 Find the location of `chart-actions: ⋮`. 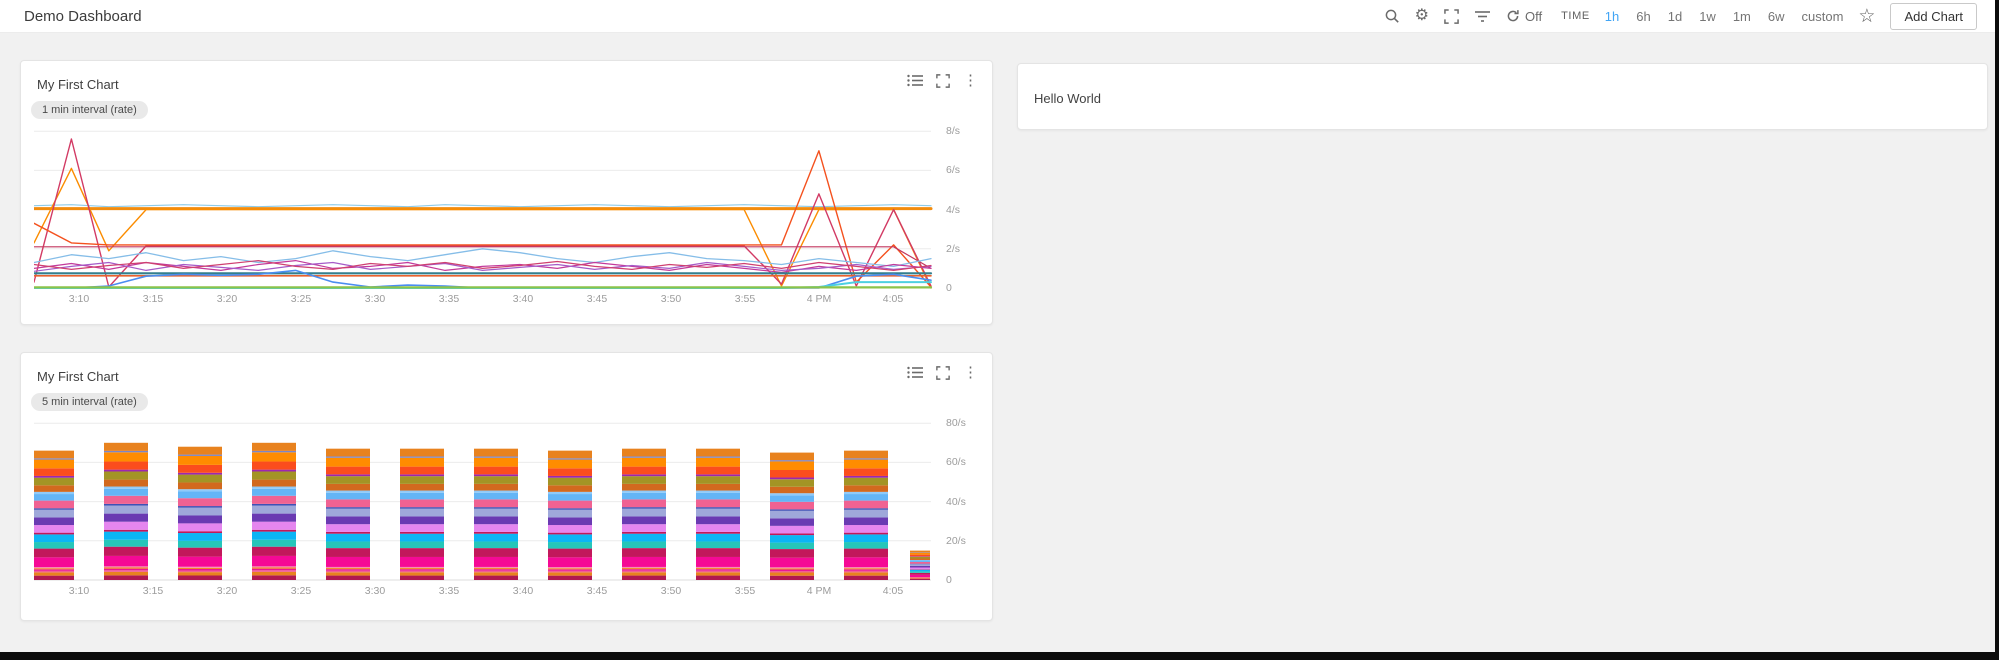

chart-actions: ⋮ is located at coordinates (942, 80).